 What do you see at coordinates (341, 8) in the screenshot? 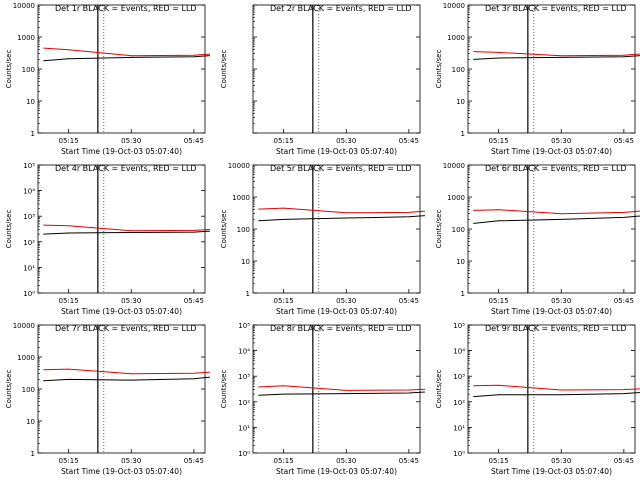
I see `panel-title: Det 2r BLACK = Events, RED = LLD` at bounding box center [341, 8].